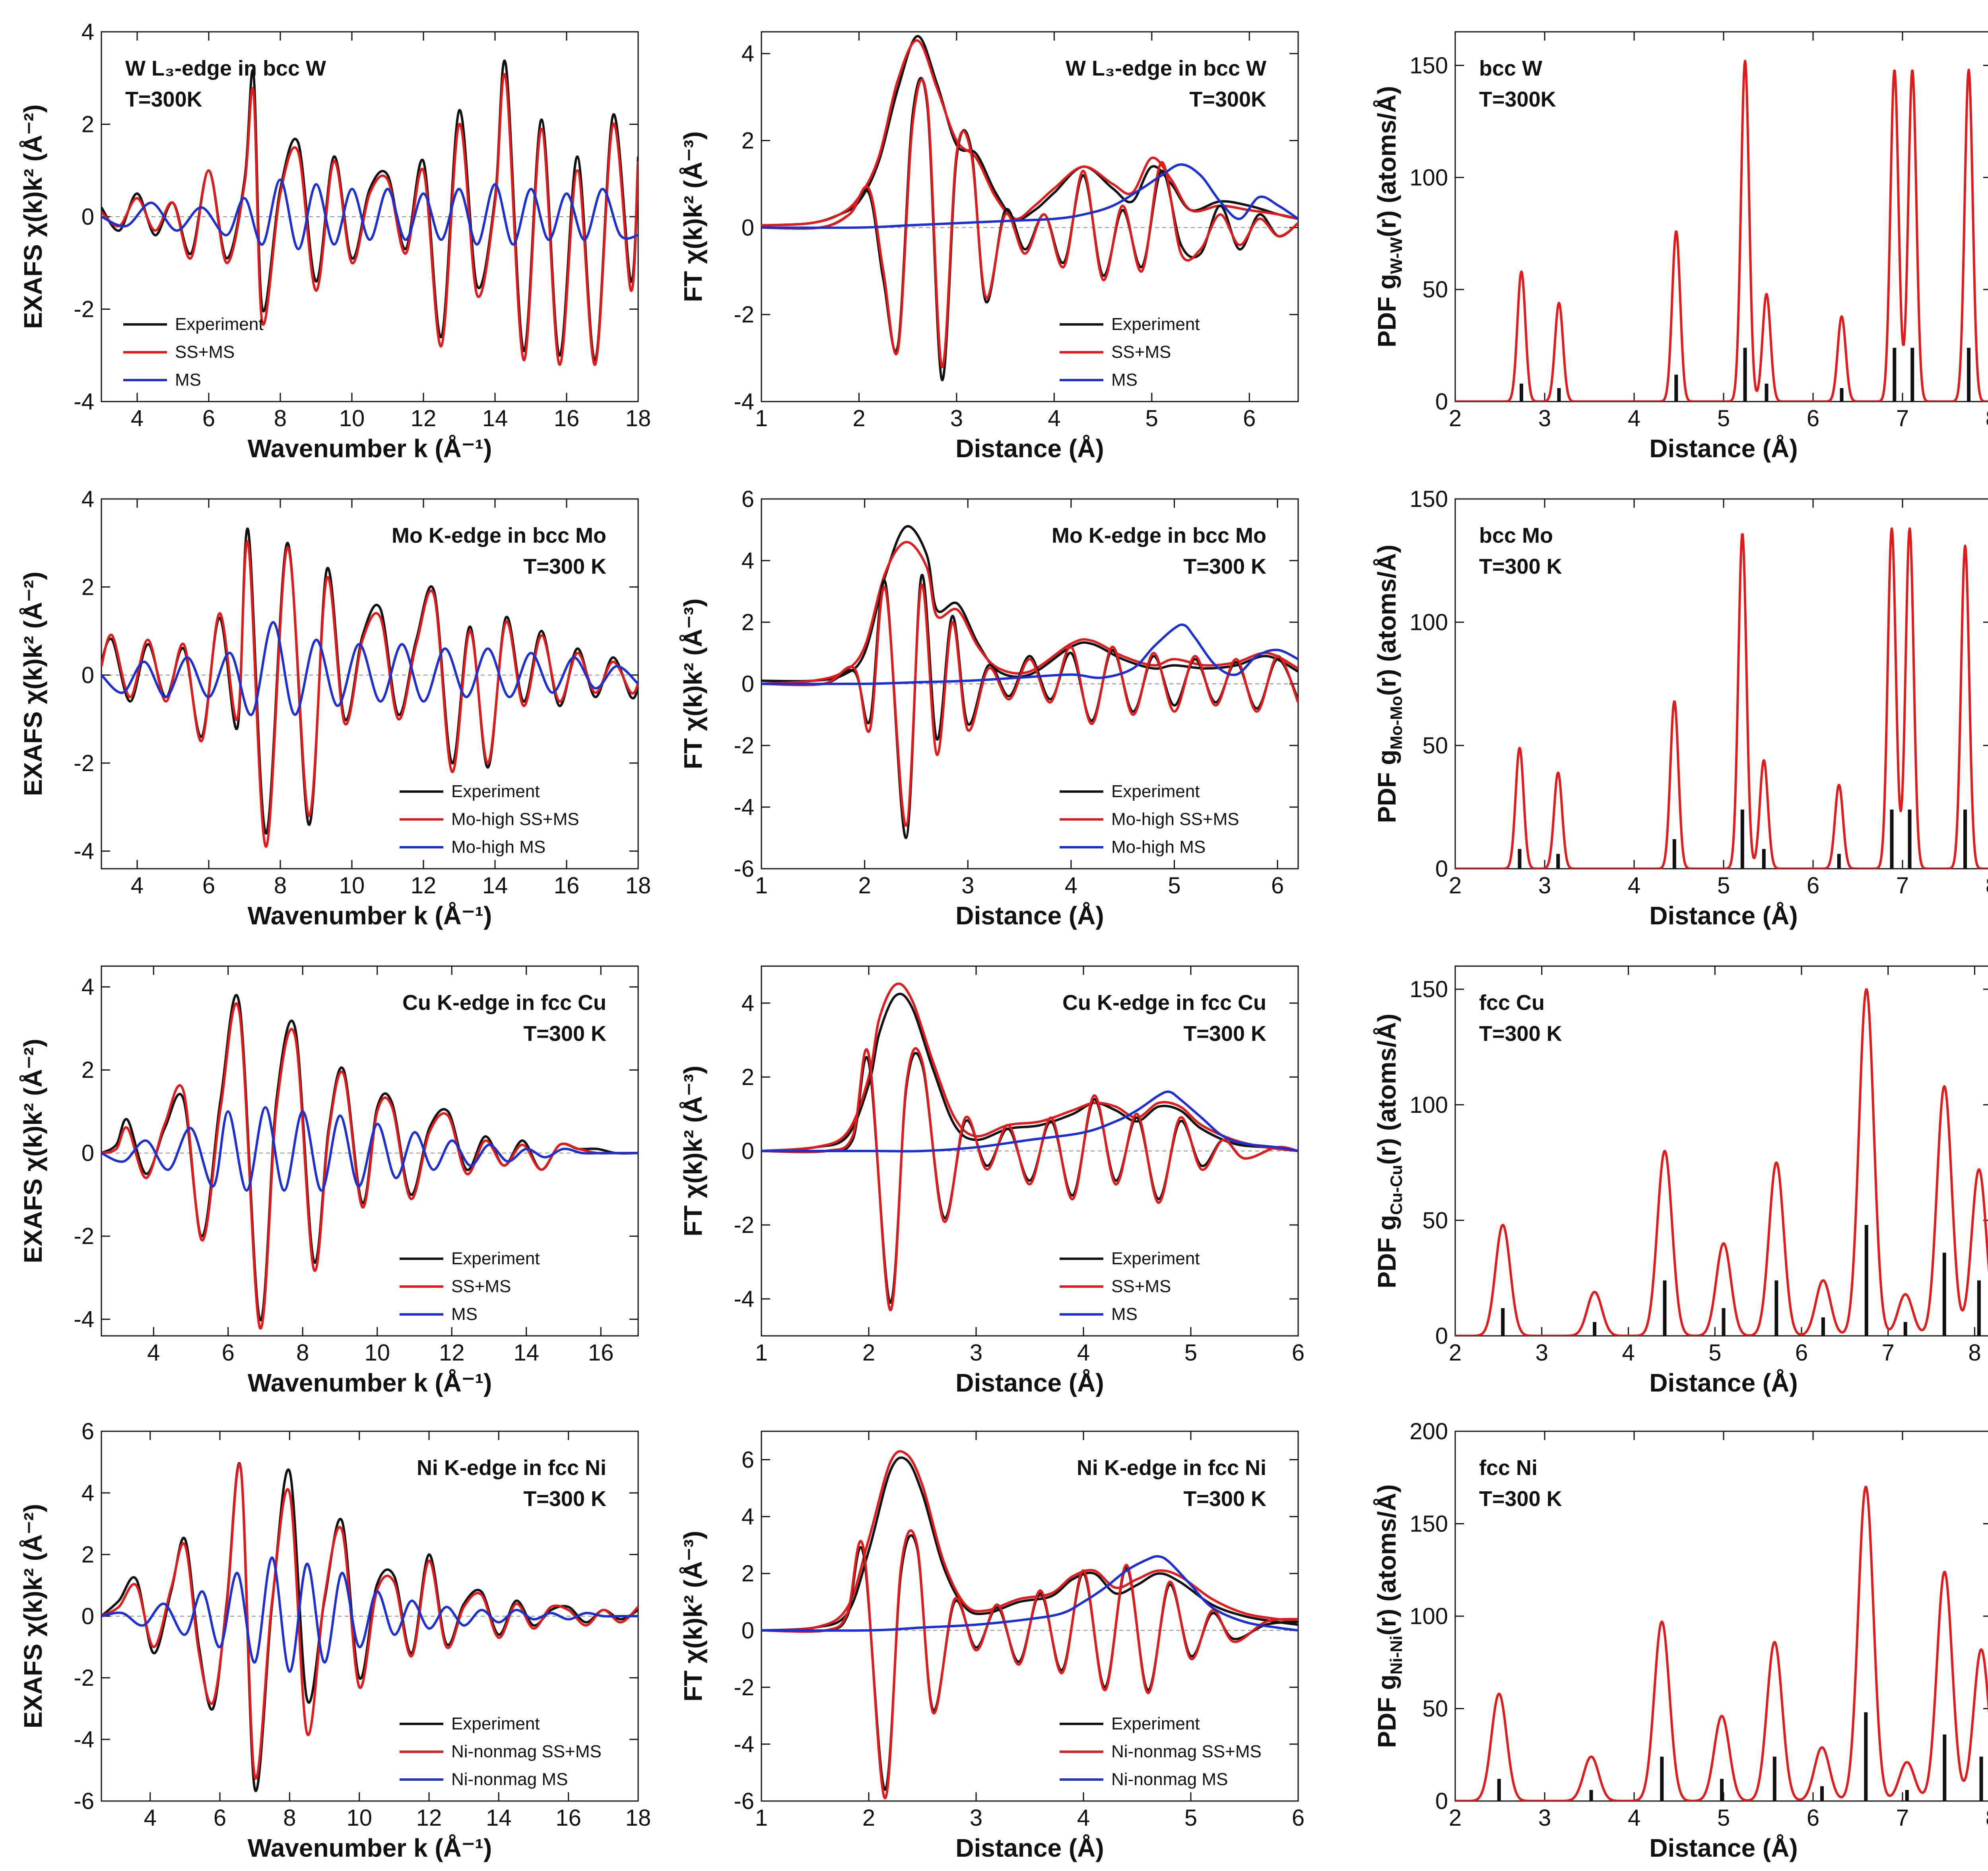 Image resolution: width=1988 pixels, height=1871 pixels. I want to click on ni-pdf-plot-area, so click(1721, 1644).